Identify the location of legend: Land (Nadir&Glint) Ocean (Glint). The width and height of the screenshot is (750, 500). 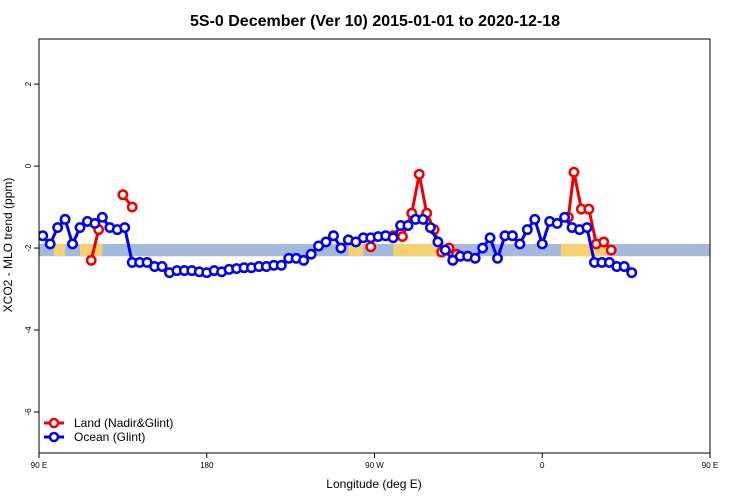
(108, 430).